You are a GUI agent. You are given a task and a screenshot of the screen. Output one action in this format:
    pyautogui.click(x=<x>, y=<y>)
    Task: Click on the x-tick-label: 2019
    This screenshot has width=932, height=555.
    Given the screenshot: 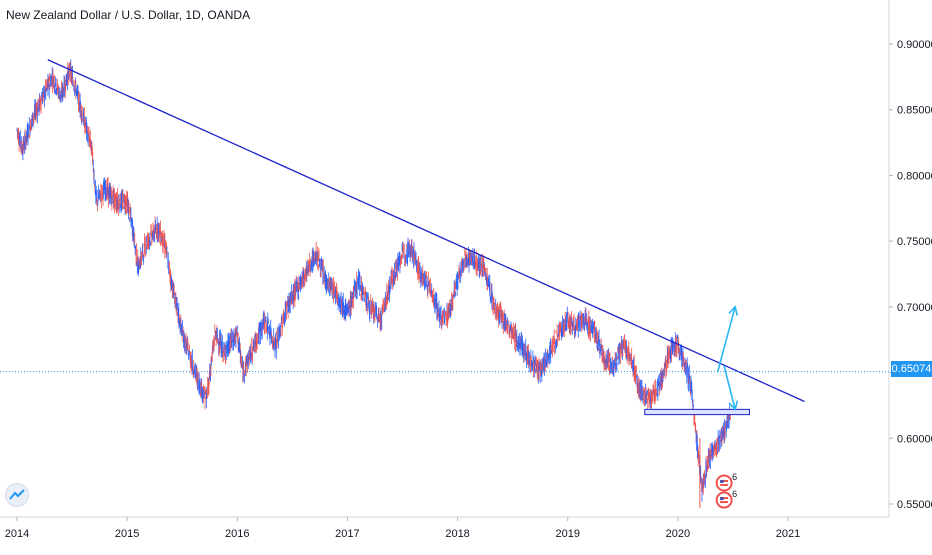 What is the action you would take?
    pyautogui.click(x=567, y=534)
    